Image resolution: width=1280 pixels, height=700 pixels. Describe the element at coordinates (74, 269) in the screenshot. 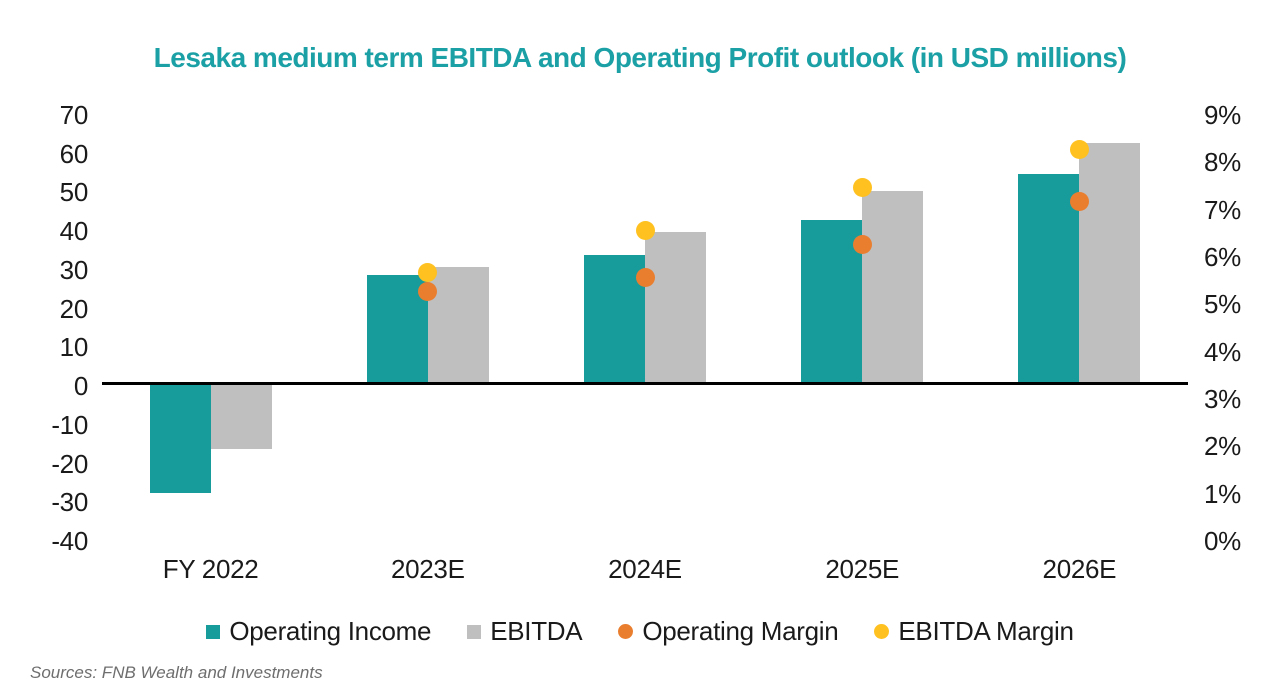

I see `y-axis-left-tick-label: 30` at that location.